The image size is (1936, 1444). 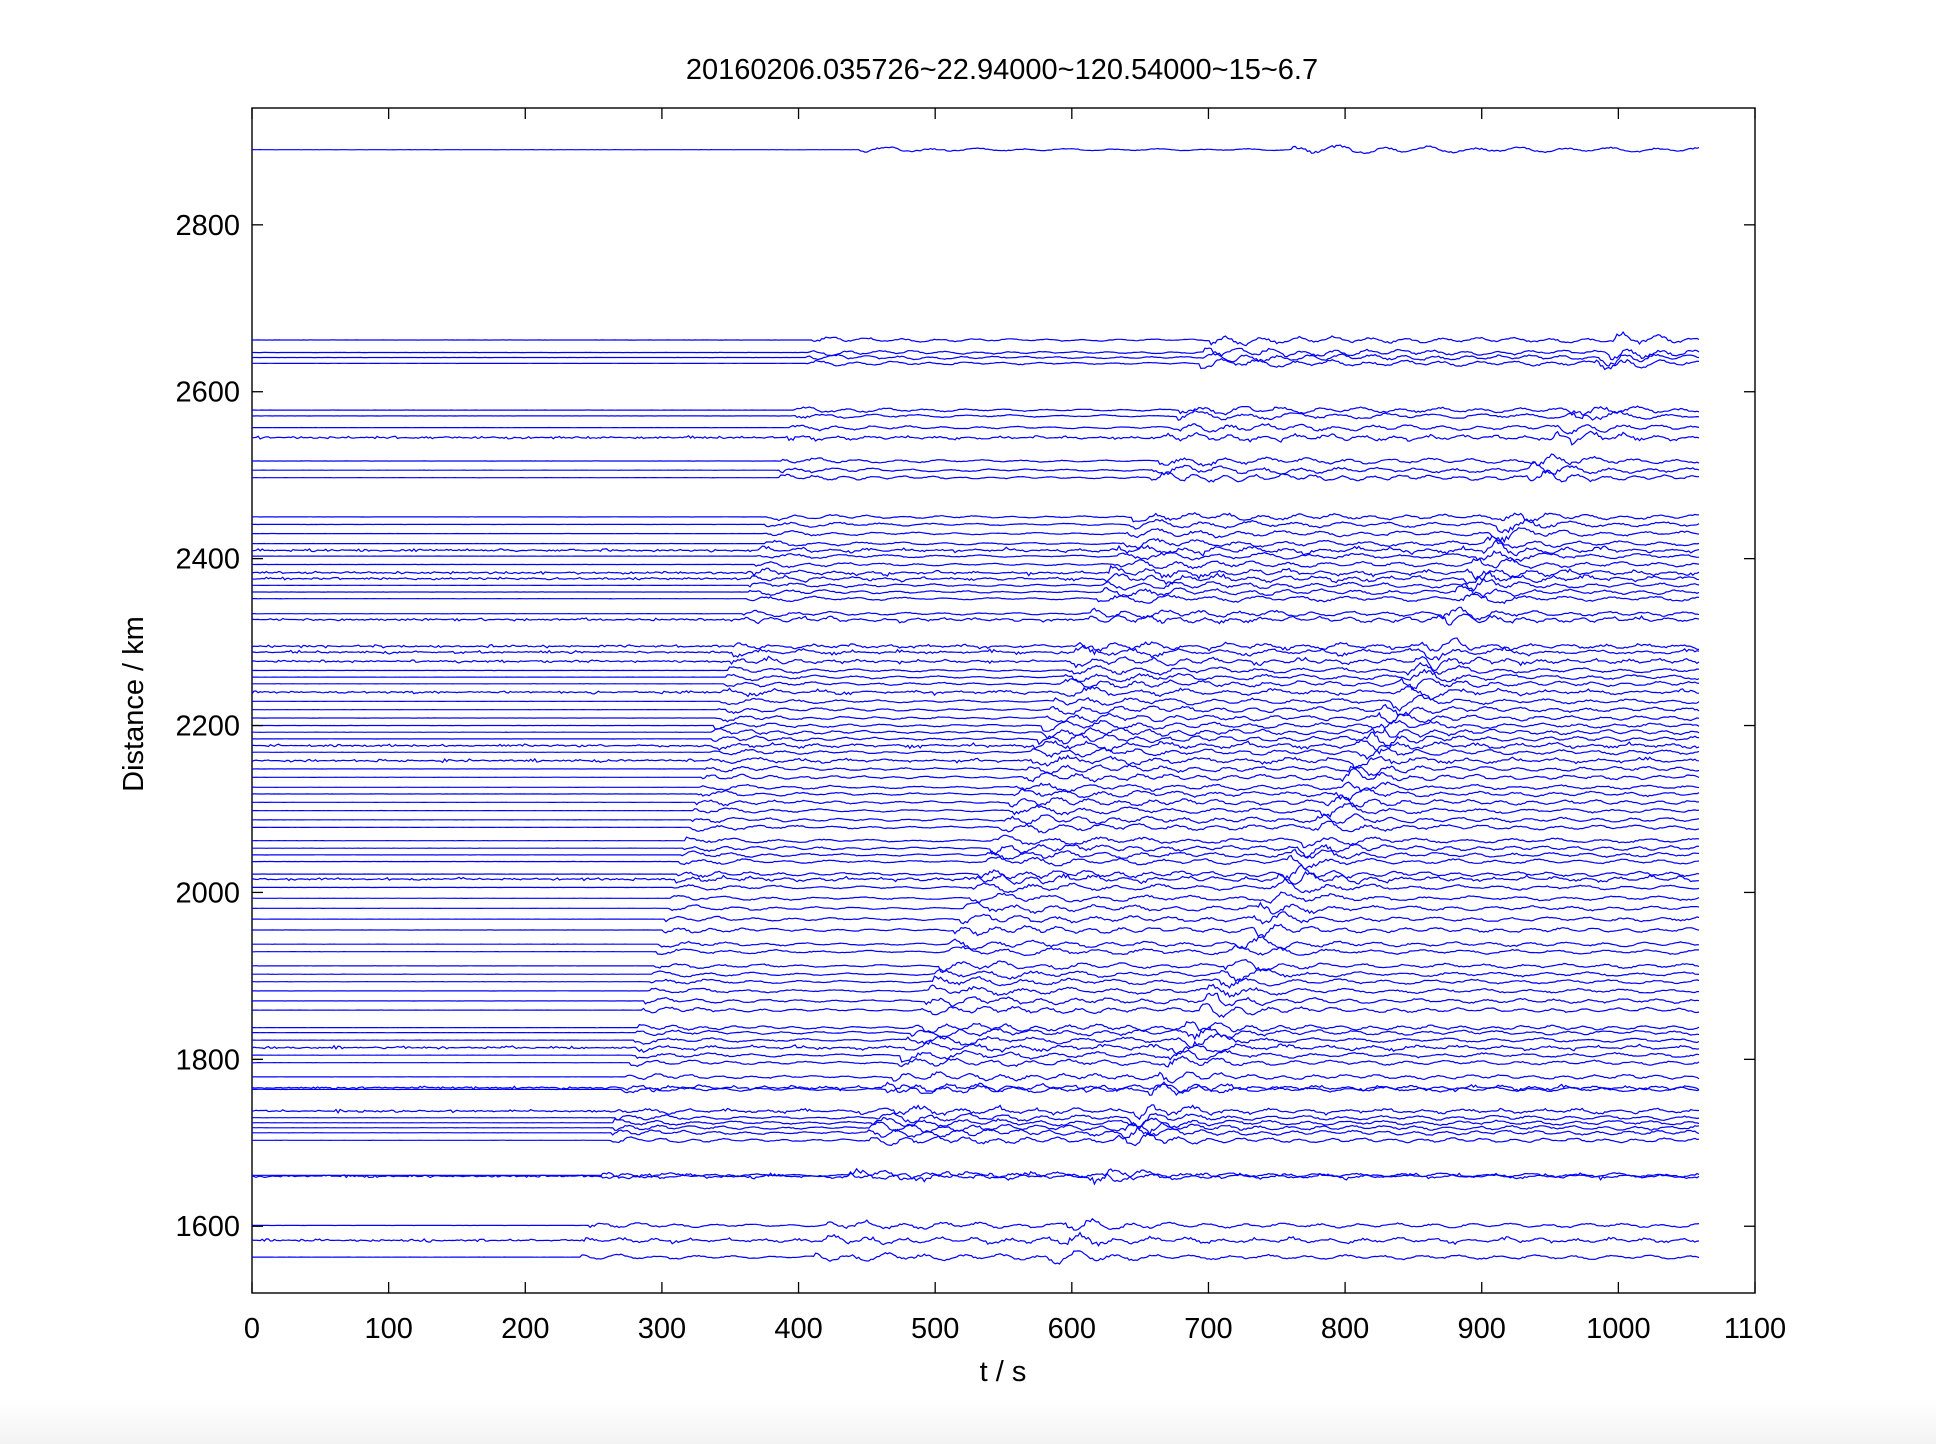 I want to click on bottom-fade, so click(x=968, y=1422).